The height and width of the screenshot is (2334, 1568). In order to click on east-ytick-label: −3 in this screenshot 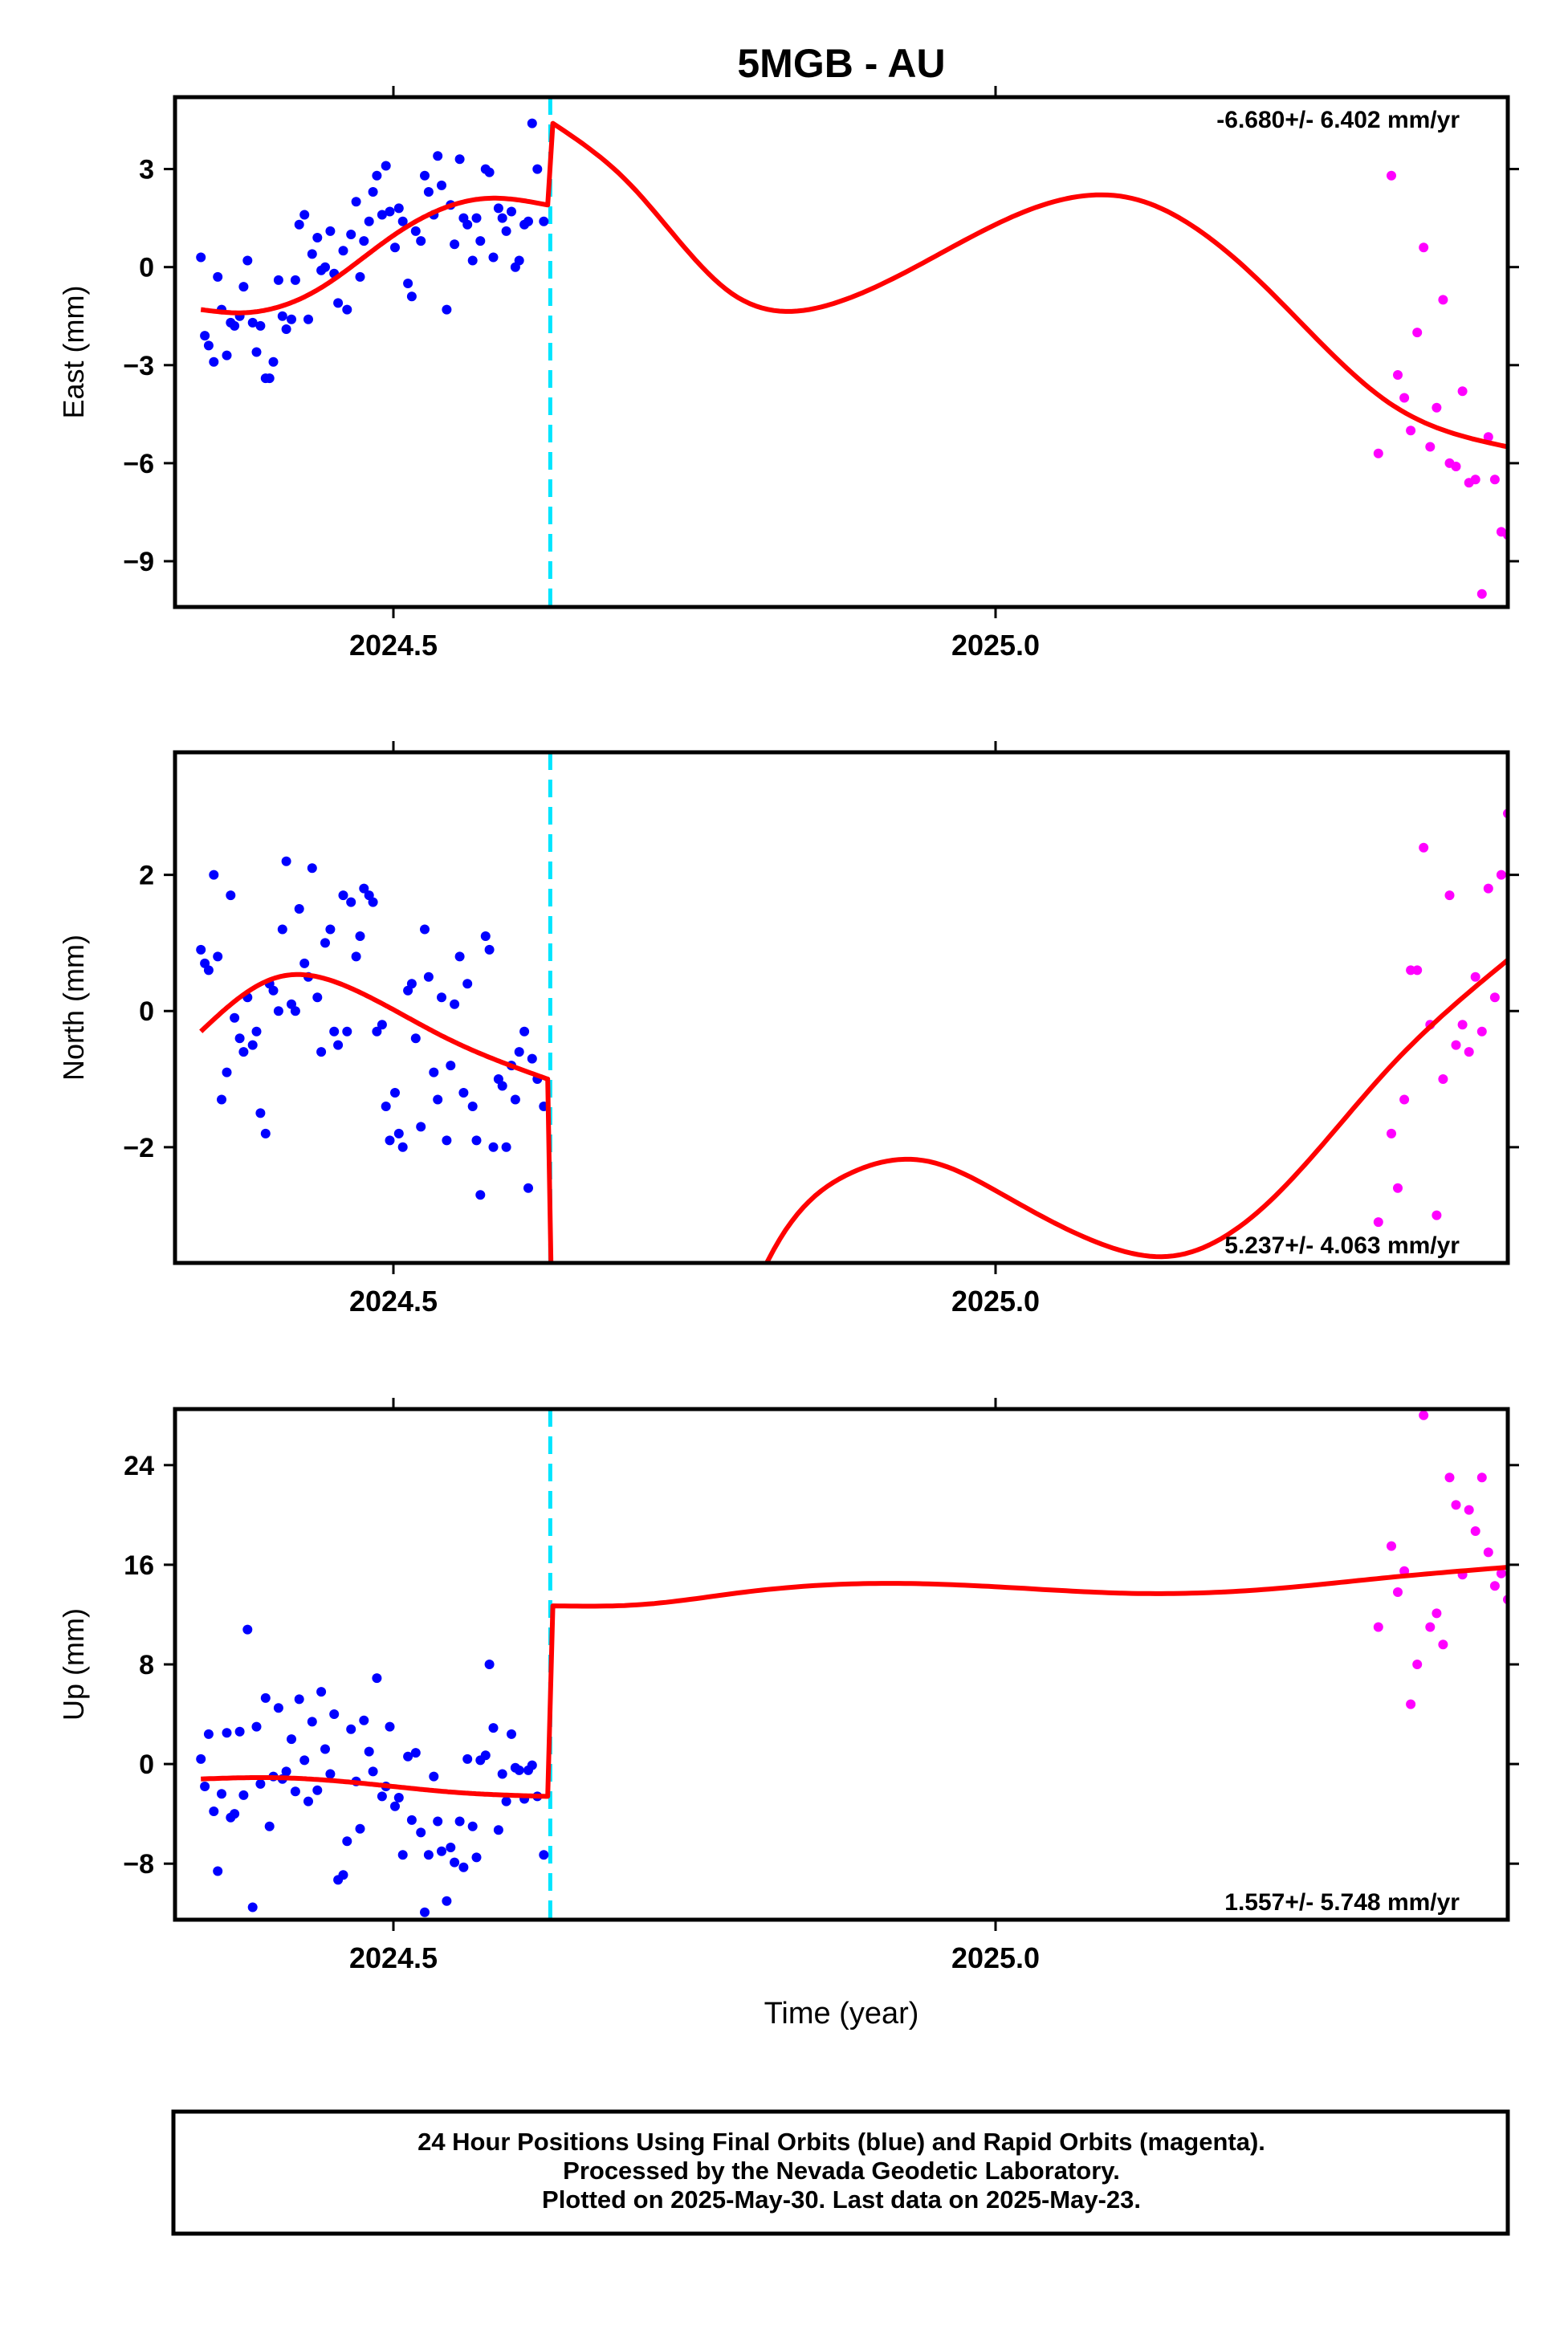, I will do `click(138, 366)`.